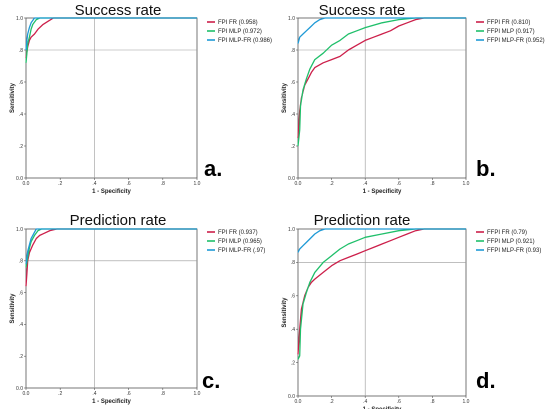  I want to click on legend-label: FFPI FR (0.79), so click(507, 233).